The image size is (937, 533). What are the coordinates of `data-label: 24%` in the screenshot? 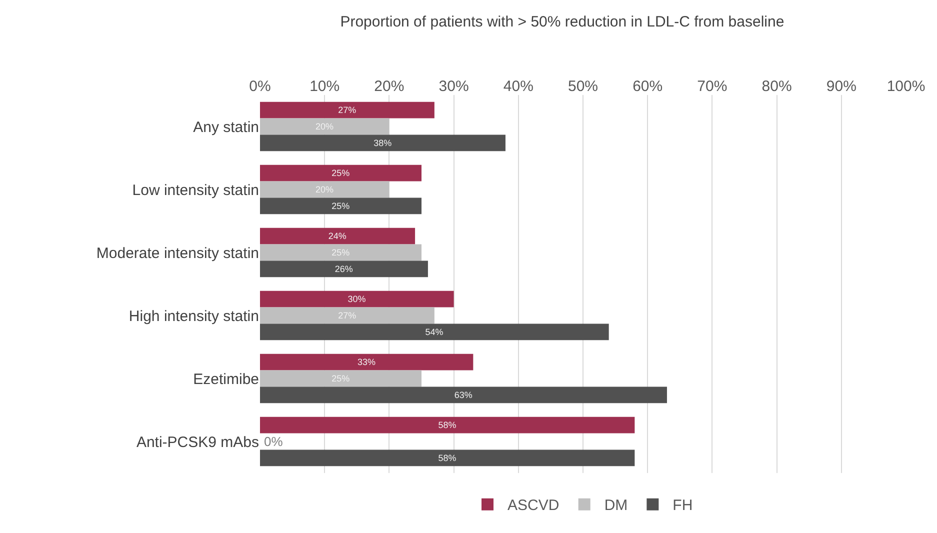 It's located at (337, 236).